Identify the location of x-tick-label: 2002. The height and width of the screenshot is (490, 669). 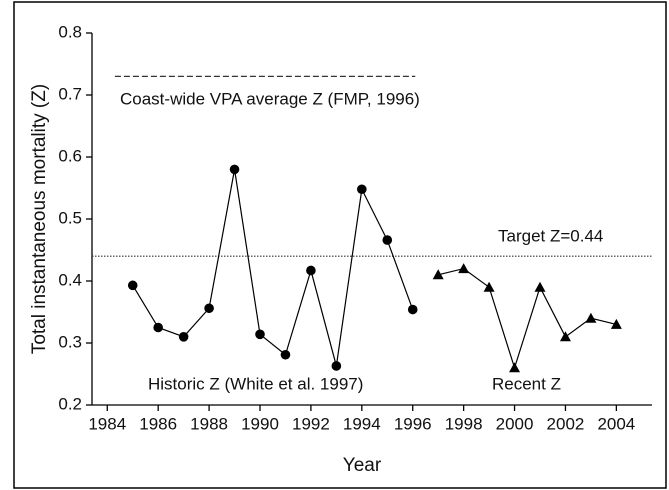
(566, 423).